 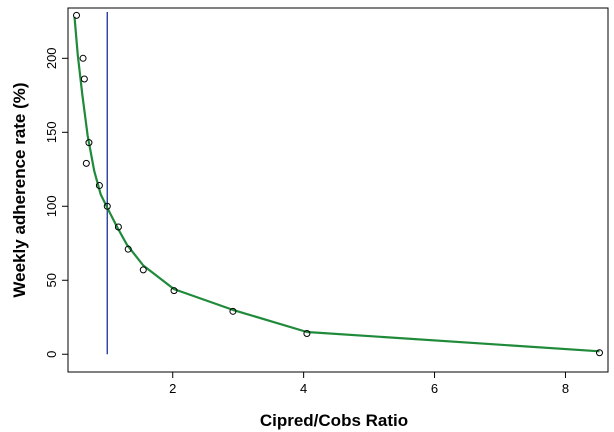 What do you see at coordinates (51, 206) in the screenshot?
I see `y-tick-label: 100` at bounding box center [51, 206].